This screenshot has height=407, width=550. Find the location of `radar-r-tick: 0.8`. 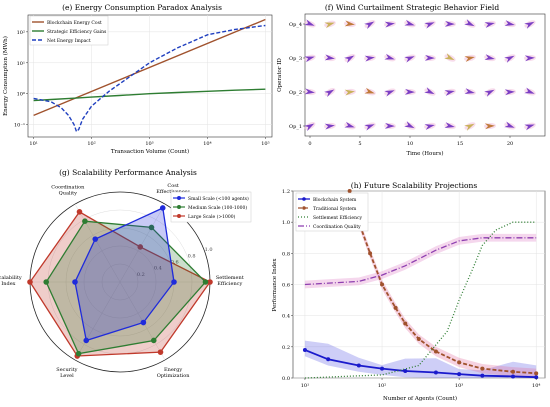

radar-r-tick: 0.8 is located at coordinates (192, 256).